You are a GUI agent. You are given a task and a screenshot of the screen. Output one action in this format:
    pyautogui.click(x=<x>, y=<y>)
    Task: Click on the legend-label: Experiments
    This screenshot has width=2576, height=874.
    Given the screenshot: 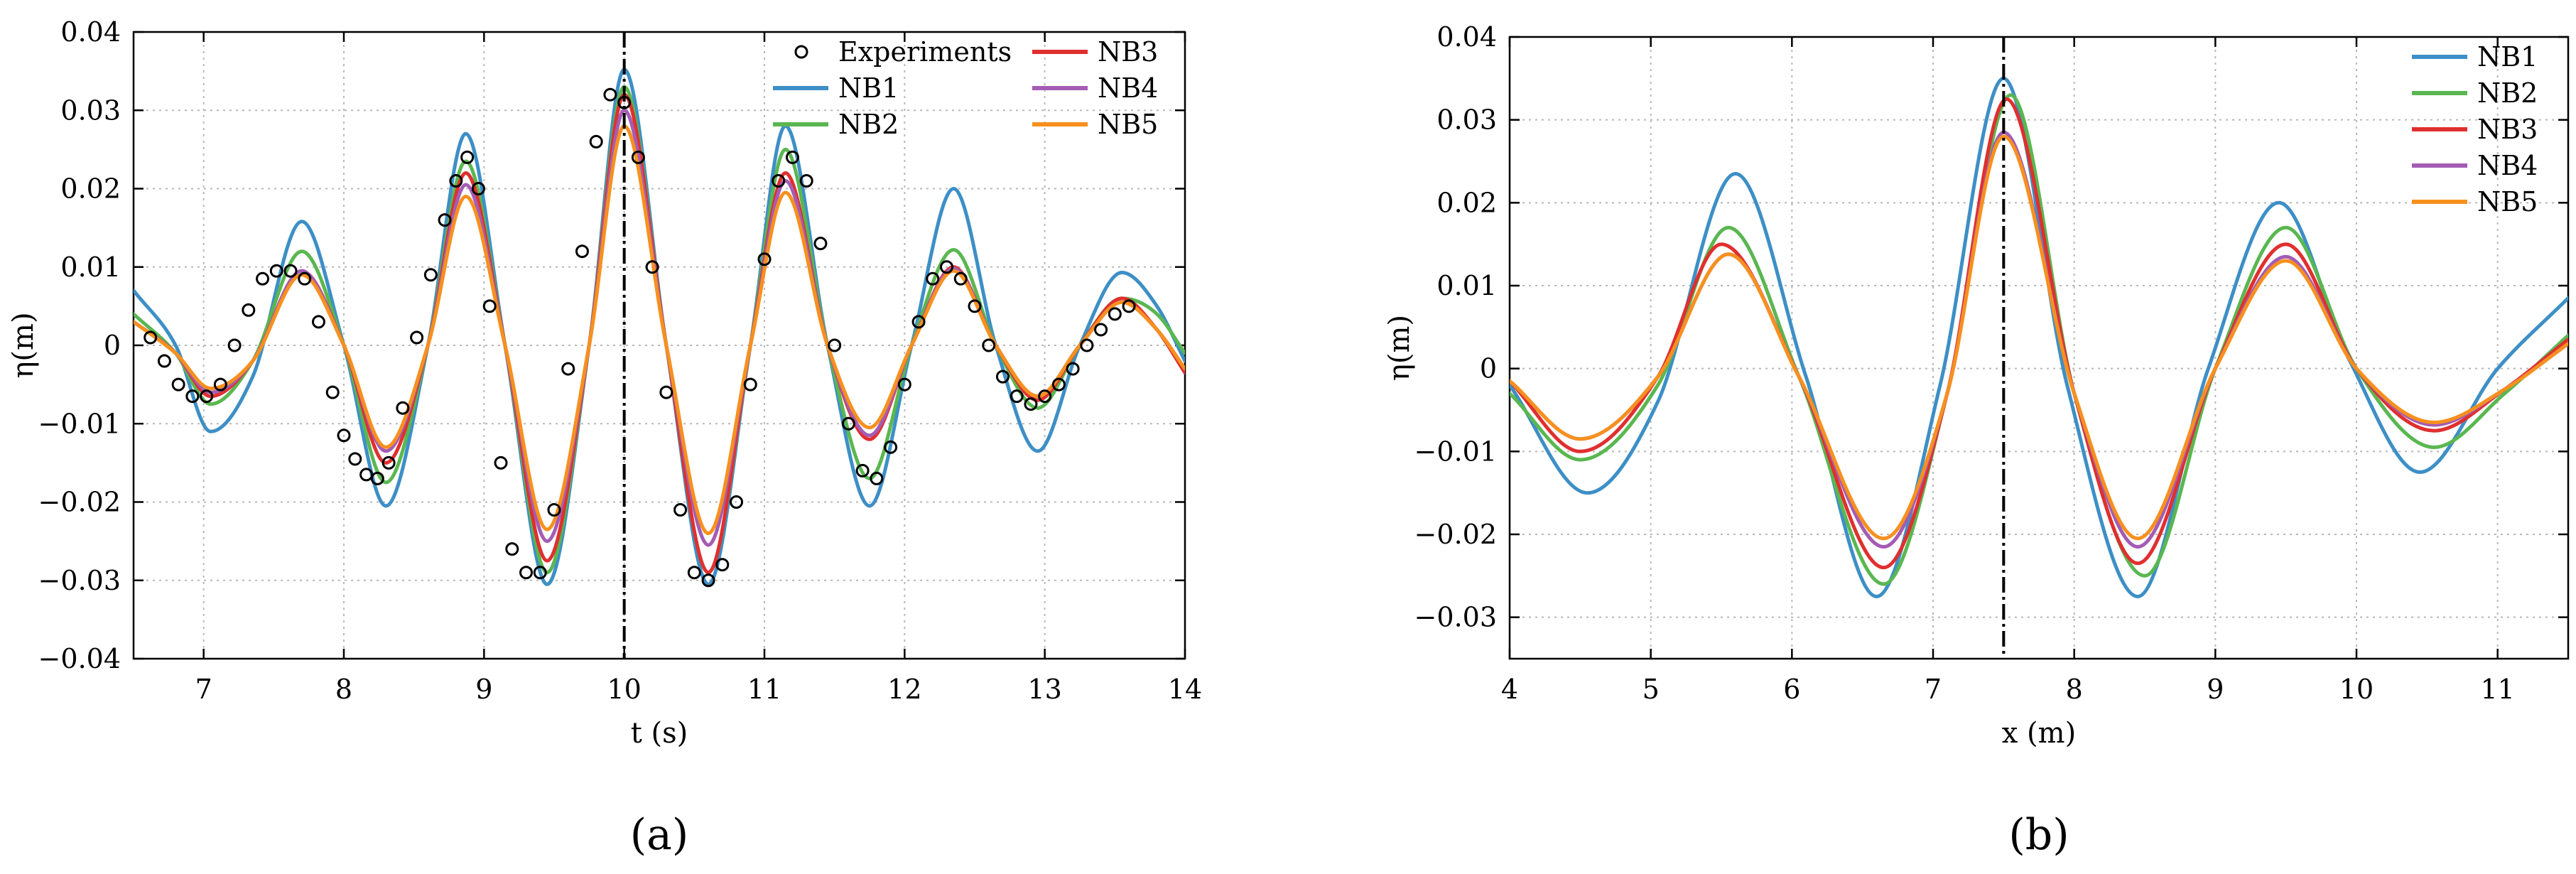 What is the action you would take?
    pyautogui.click(x=925, y=52)
    